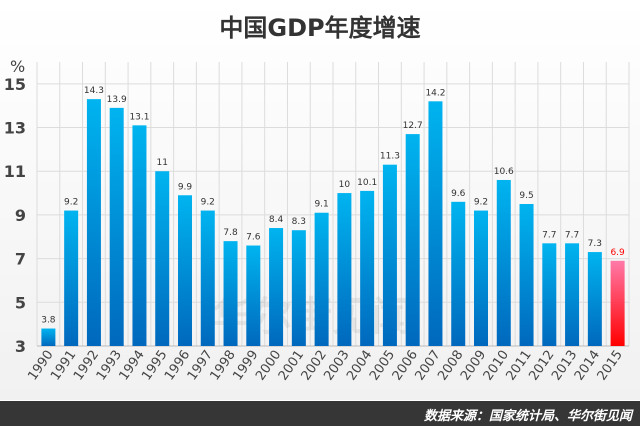 The height and width of the screenshot is (426, 640). Describe the element at coordinates (610, 366) in the screenshot. I see `x-tick-label: 2015` at that location.